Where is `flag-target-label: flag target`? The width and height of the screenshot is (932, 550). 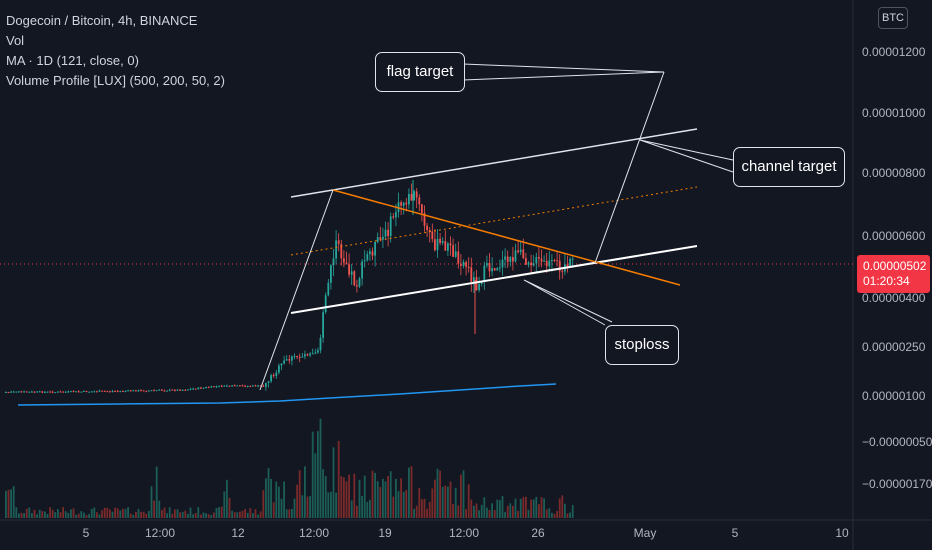 flag-target-label: flag target is located at coordinates (420, 72).